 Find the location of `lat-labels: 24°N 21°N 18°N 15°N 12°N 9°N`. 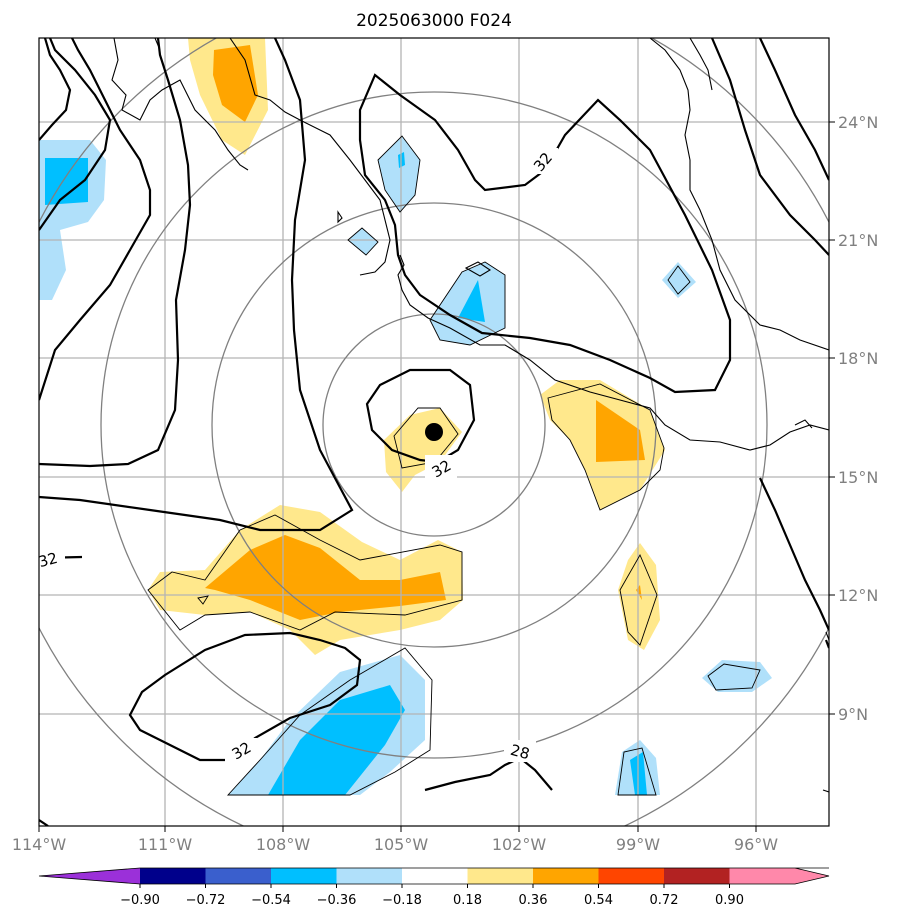

lat-labels: 24°N 21°N 18°N 15°N 12°N 9°N is located at coordinates (858, 418).